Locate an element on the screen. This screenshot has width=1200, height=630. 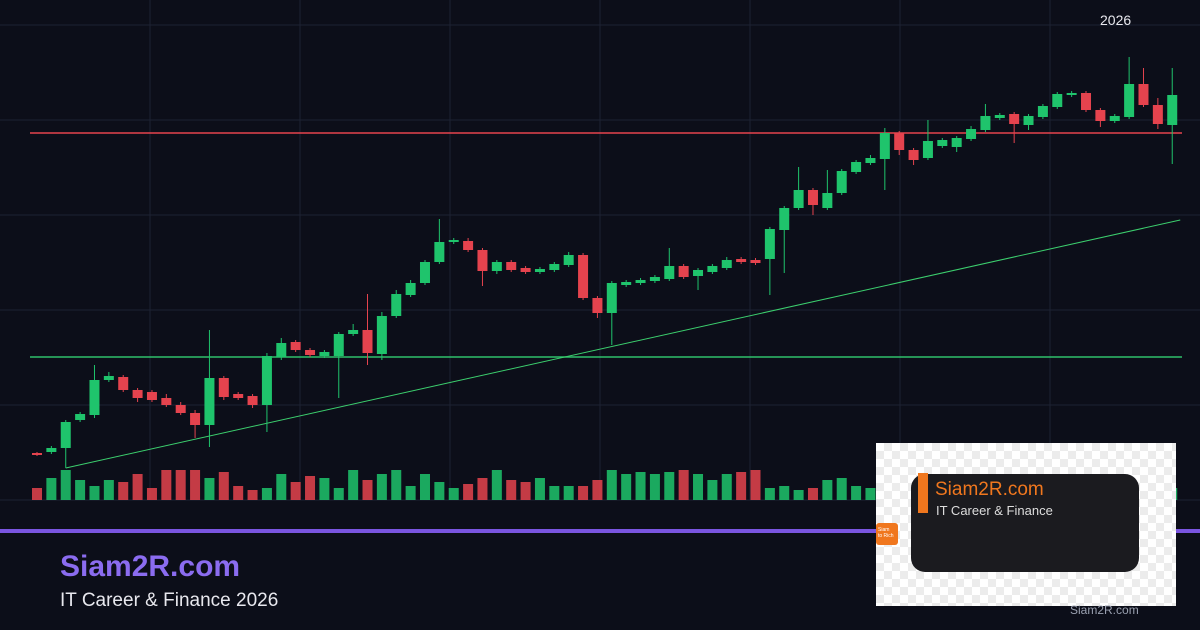
icon-text: to Rich is located at coordinates (886, 536).